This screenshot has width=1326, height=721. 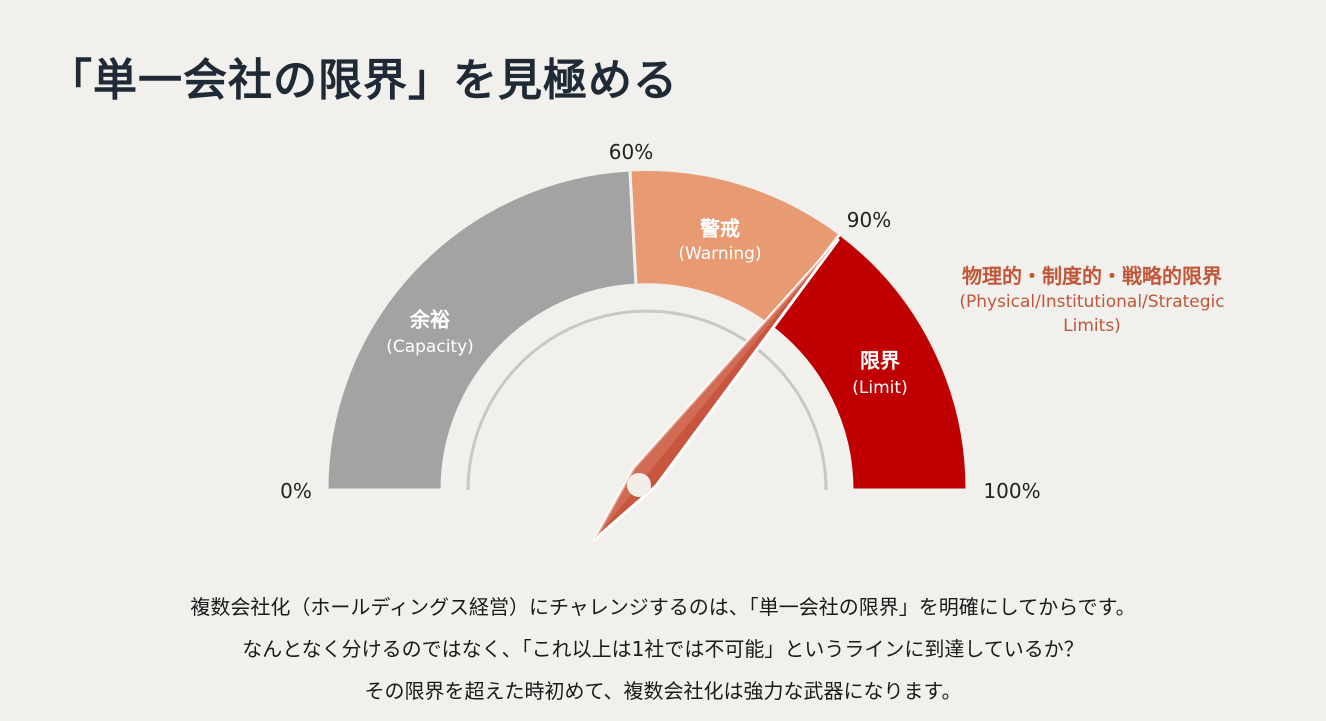 What do you see at coordinates (869, 220) in the screenshot?
I see `tick-label-90: 90%` at bounding box center [869, 220].